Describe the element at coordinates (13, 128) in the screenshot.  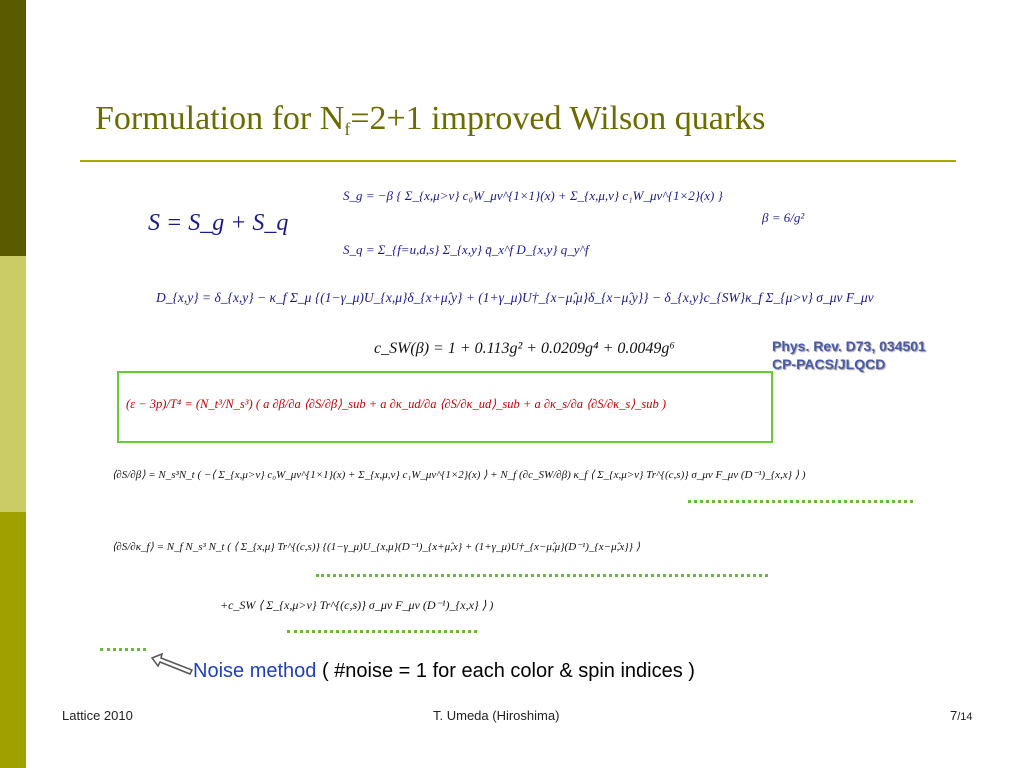
I see `sidebar-block-dark` at that location.